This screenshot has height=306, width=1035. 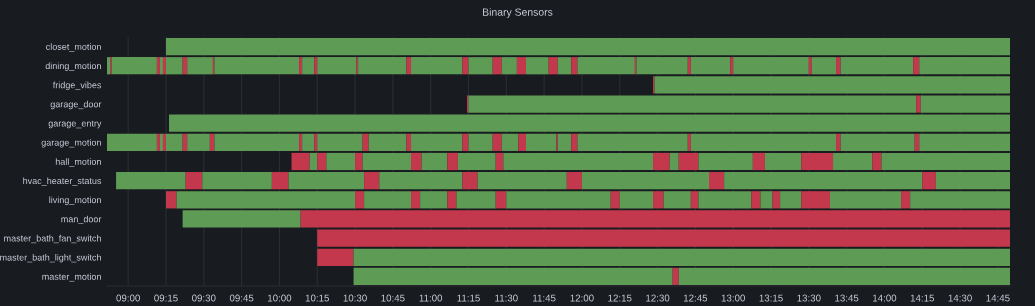 What do you see at coordinates (431, 298) in the screenshot?
I see `x-tick-label: 11:00` at bounding box center [431, 298].